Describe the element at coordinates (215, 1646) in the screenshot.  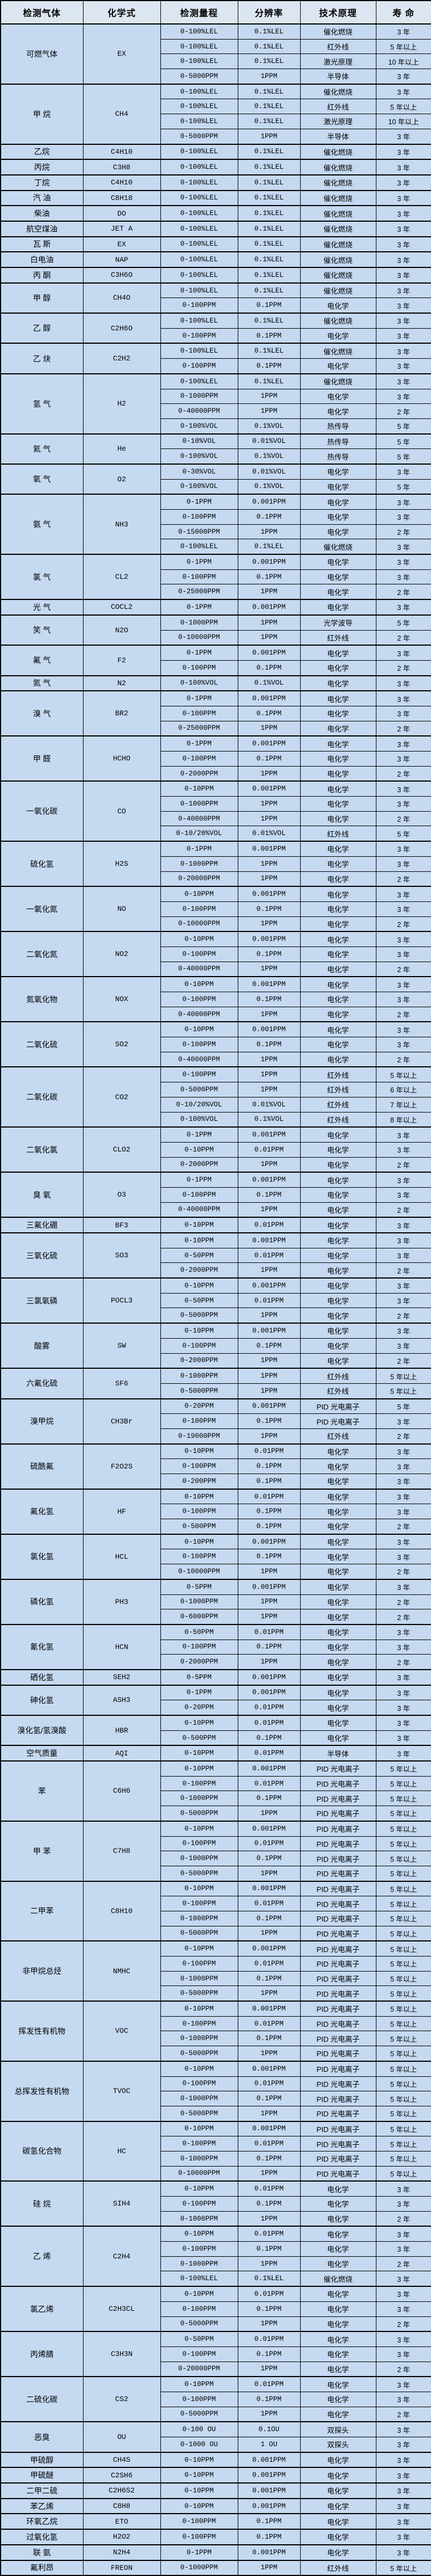
I see `table-row: 氰化氢 HCN 0-50PPM 0.01PPM 电化学 3 年` at that location.